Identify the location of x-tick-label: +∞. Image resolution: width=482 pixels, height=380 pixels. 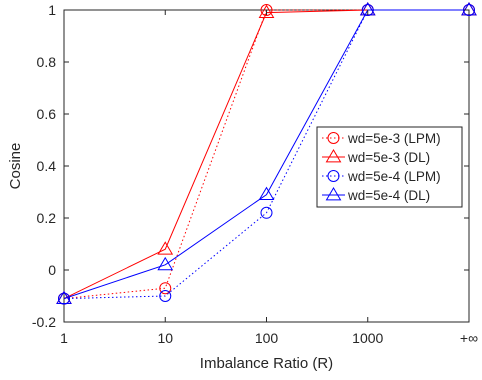
(469, 338).